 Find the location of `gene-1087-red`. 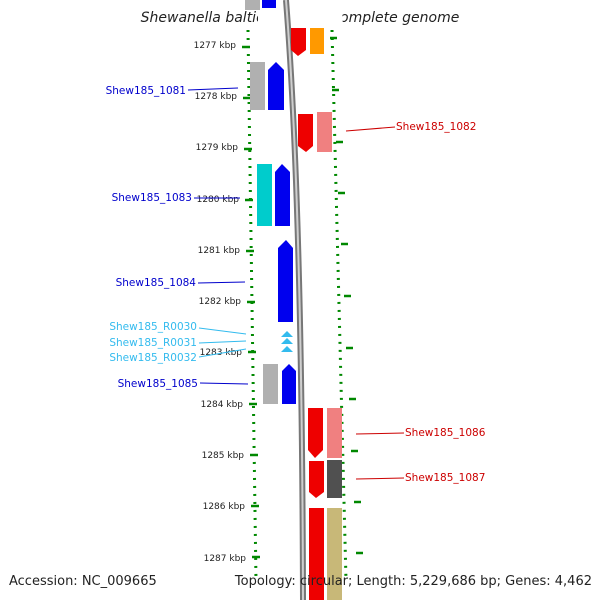

gene-1087-red is located at coordinates (316, 479).